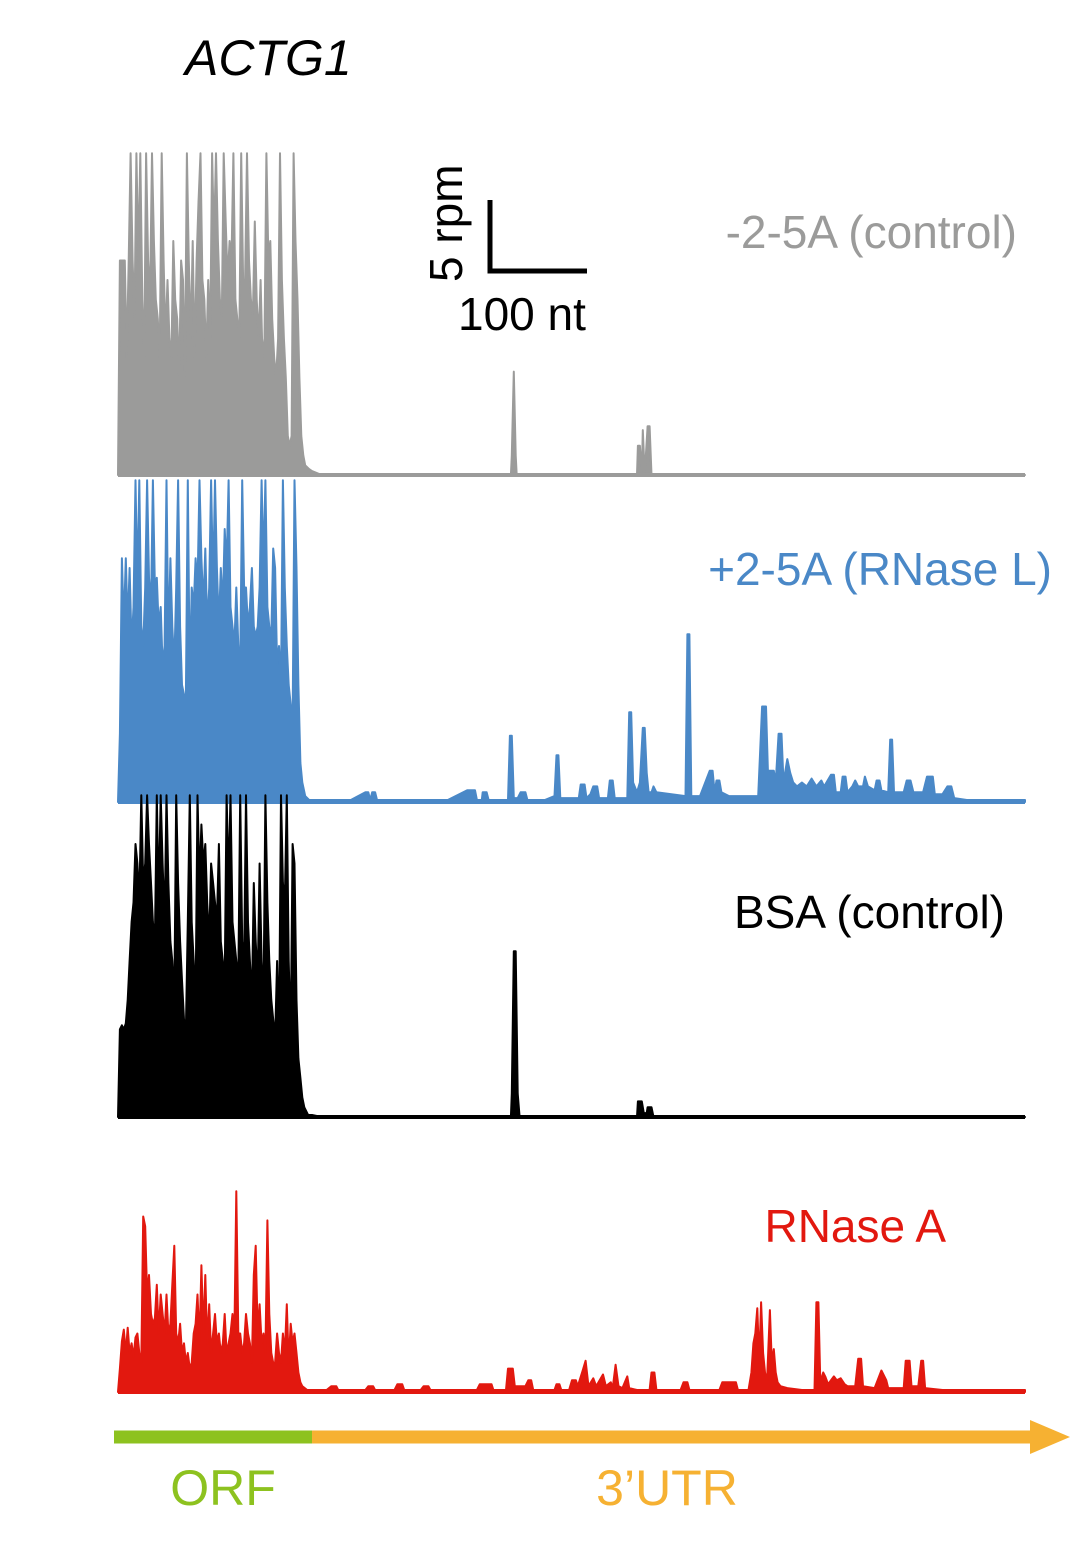 Image resolution: width=1076 pixels, height=1550 pixels. I want to click on gene-name-title: ACTG1, so click(267, 58).